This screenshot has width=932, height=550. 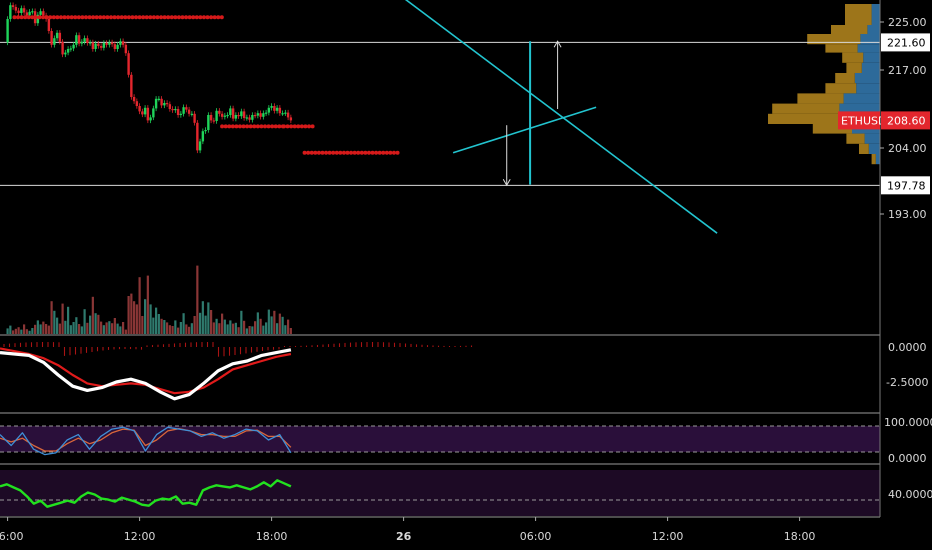 What do you see at coordinates (907, 22) in the screenshot?
I see `price-tick-label: 225.00` at bounding box center [907, 22].